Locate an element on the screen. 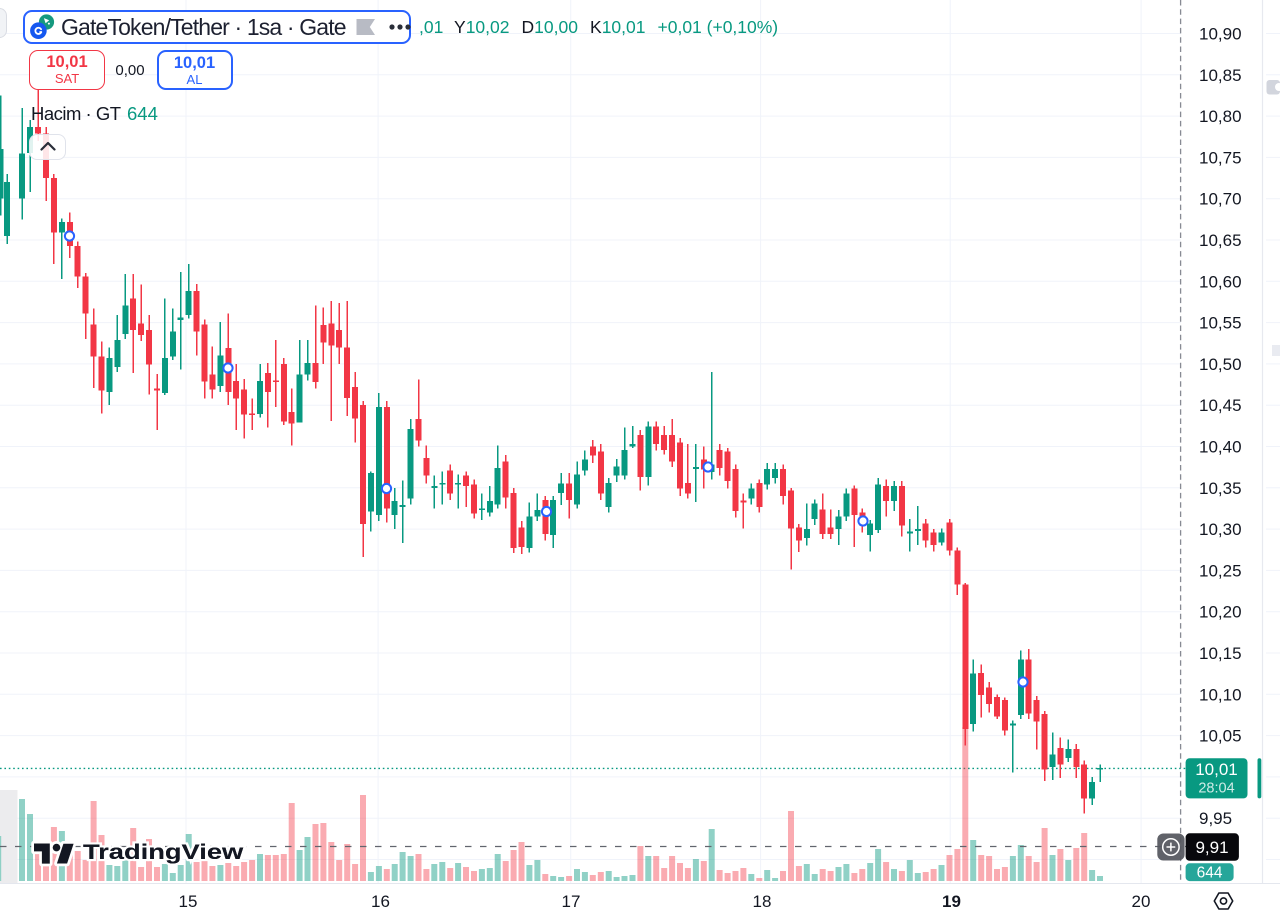  svg-text: 9,95 is located at coordinates (1215, 818).